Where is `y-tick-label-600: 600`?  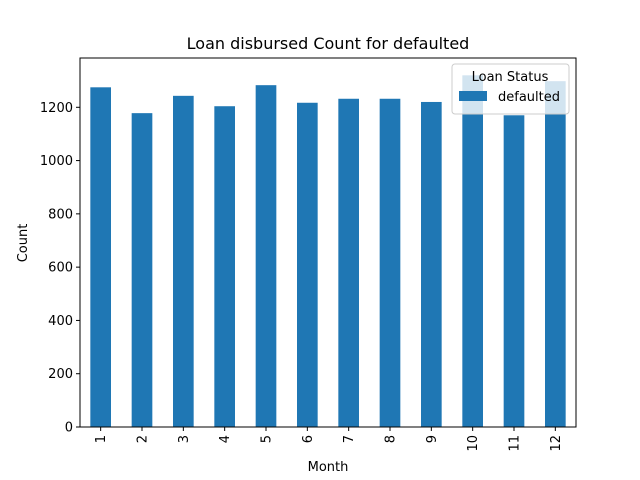 y-tick-label-600: 600 is located at coordinates (60, 268).